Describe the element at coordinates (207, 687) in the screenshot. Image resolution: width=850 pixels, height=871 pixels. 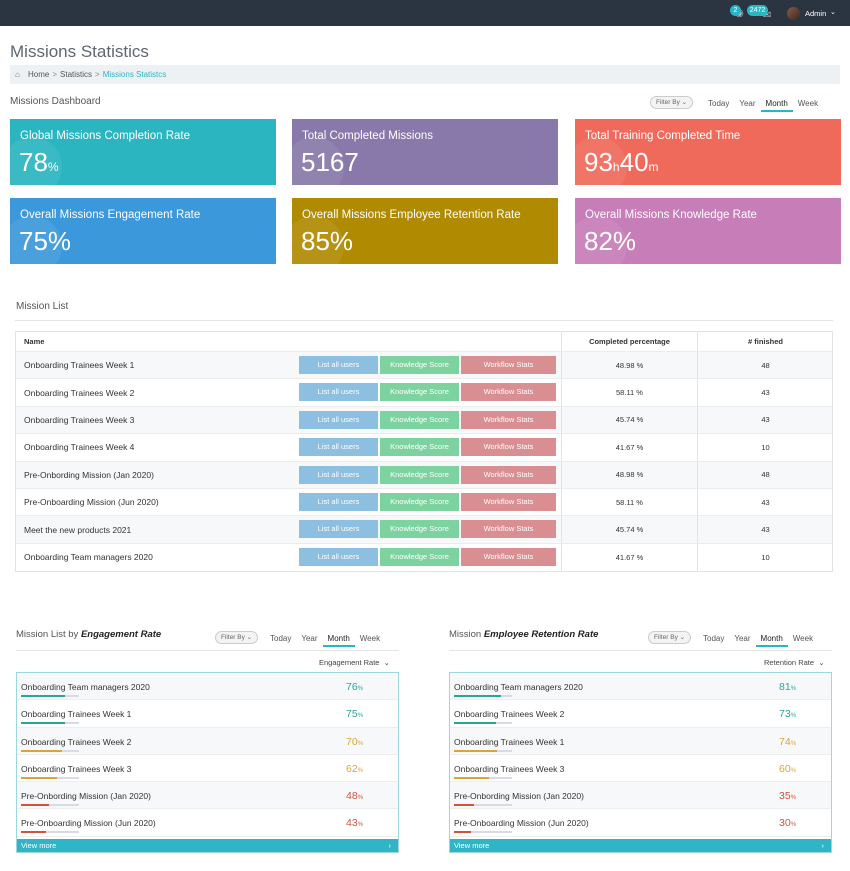
I see `list-item: Onboarding Team managers 2020 76%` at that location.